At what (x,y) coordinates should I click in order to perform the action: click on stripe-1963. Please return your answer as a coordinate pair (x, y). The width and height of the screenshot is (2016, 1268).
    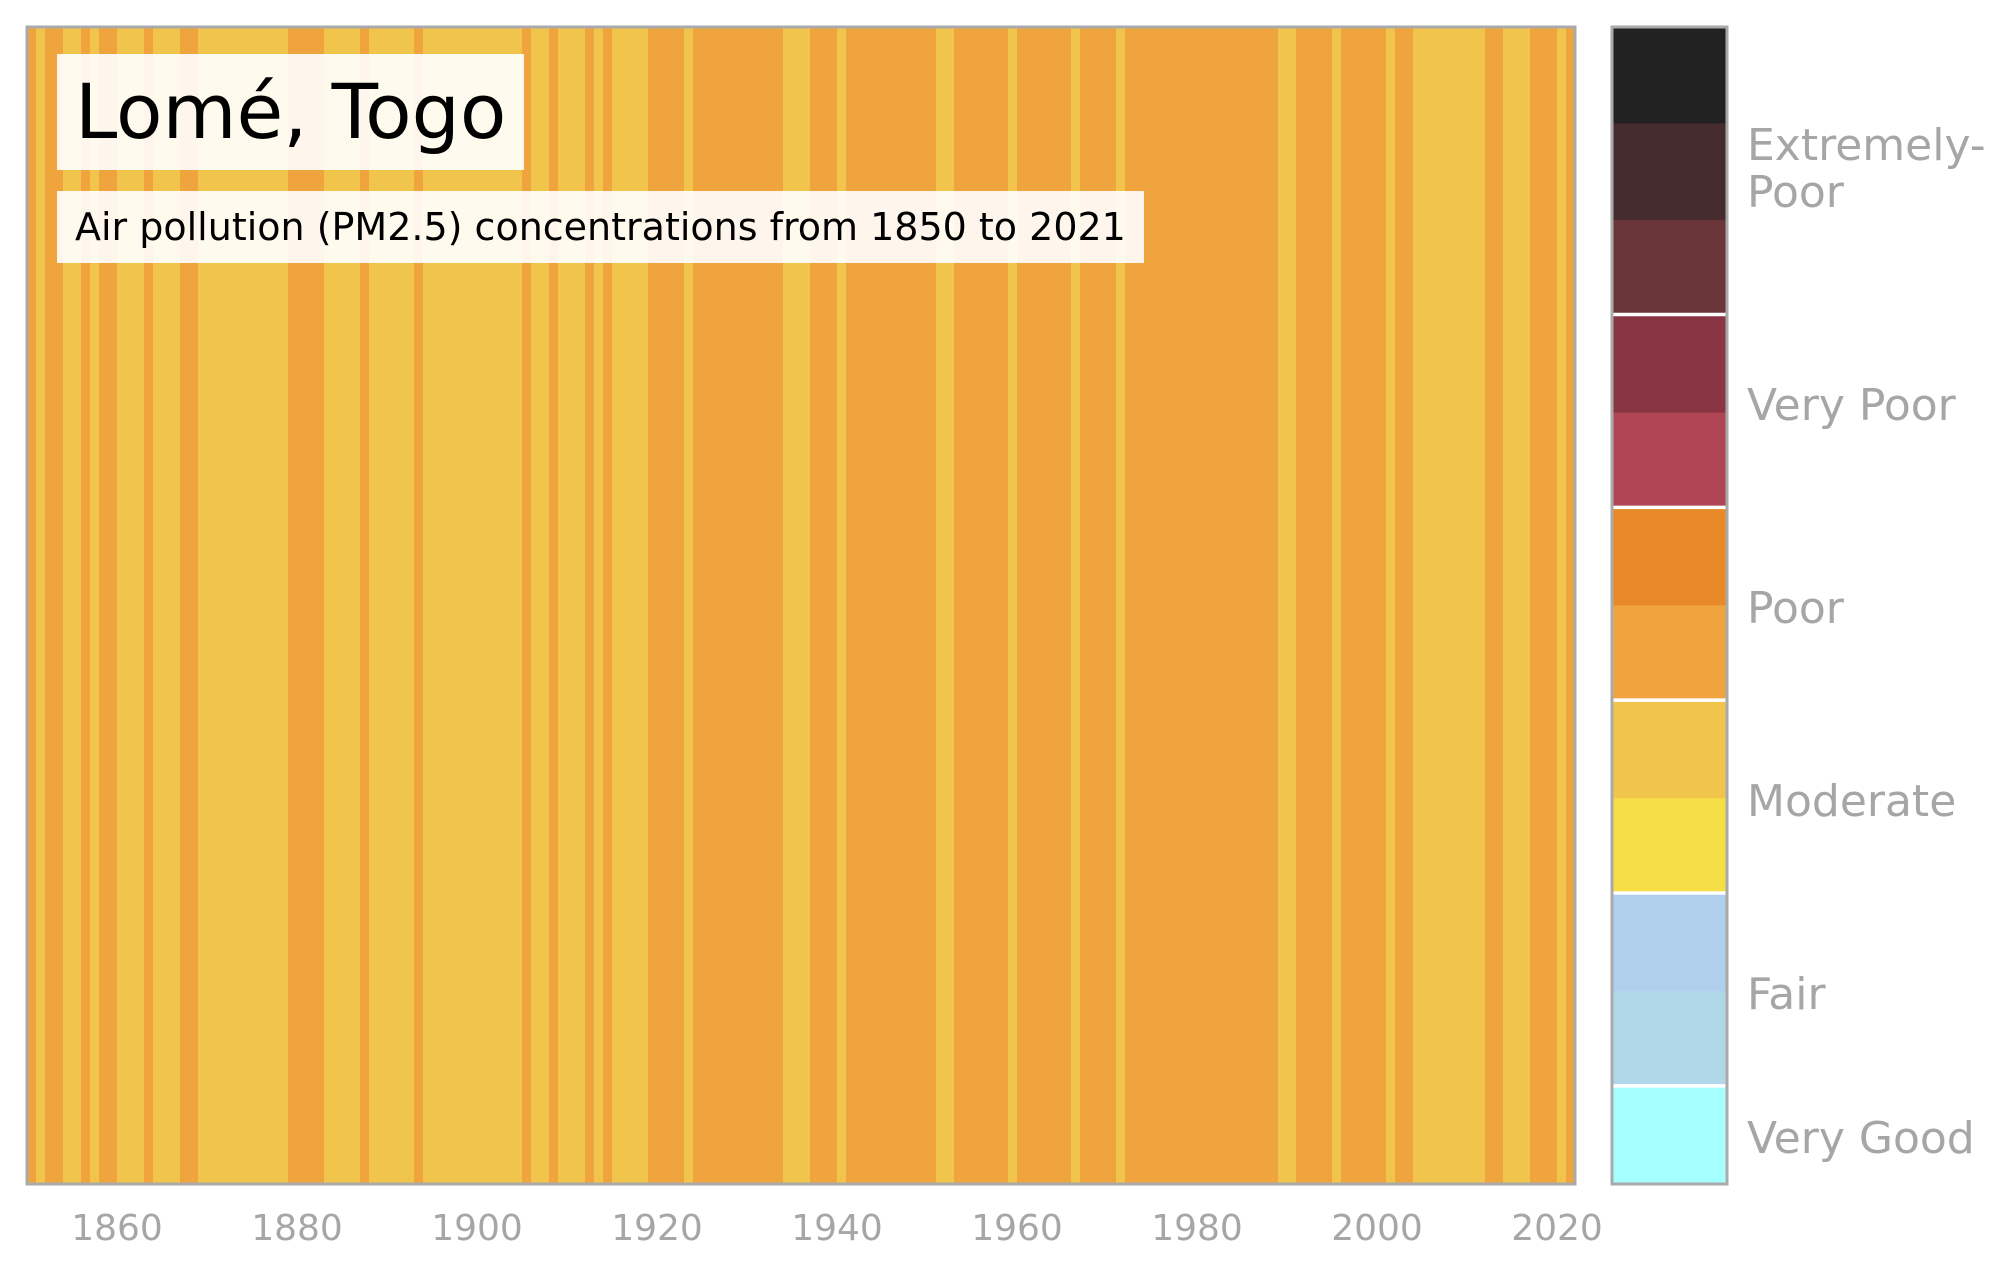
    Looking at the image, I should click on (1049, 605).